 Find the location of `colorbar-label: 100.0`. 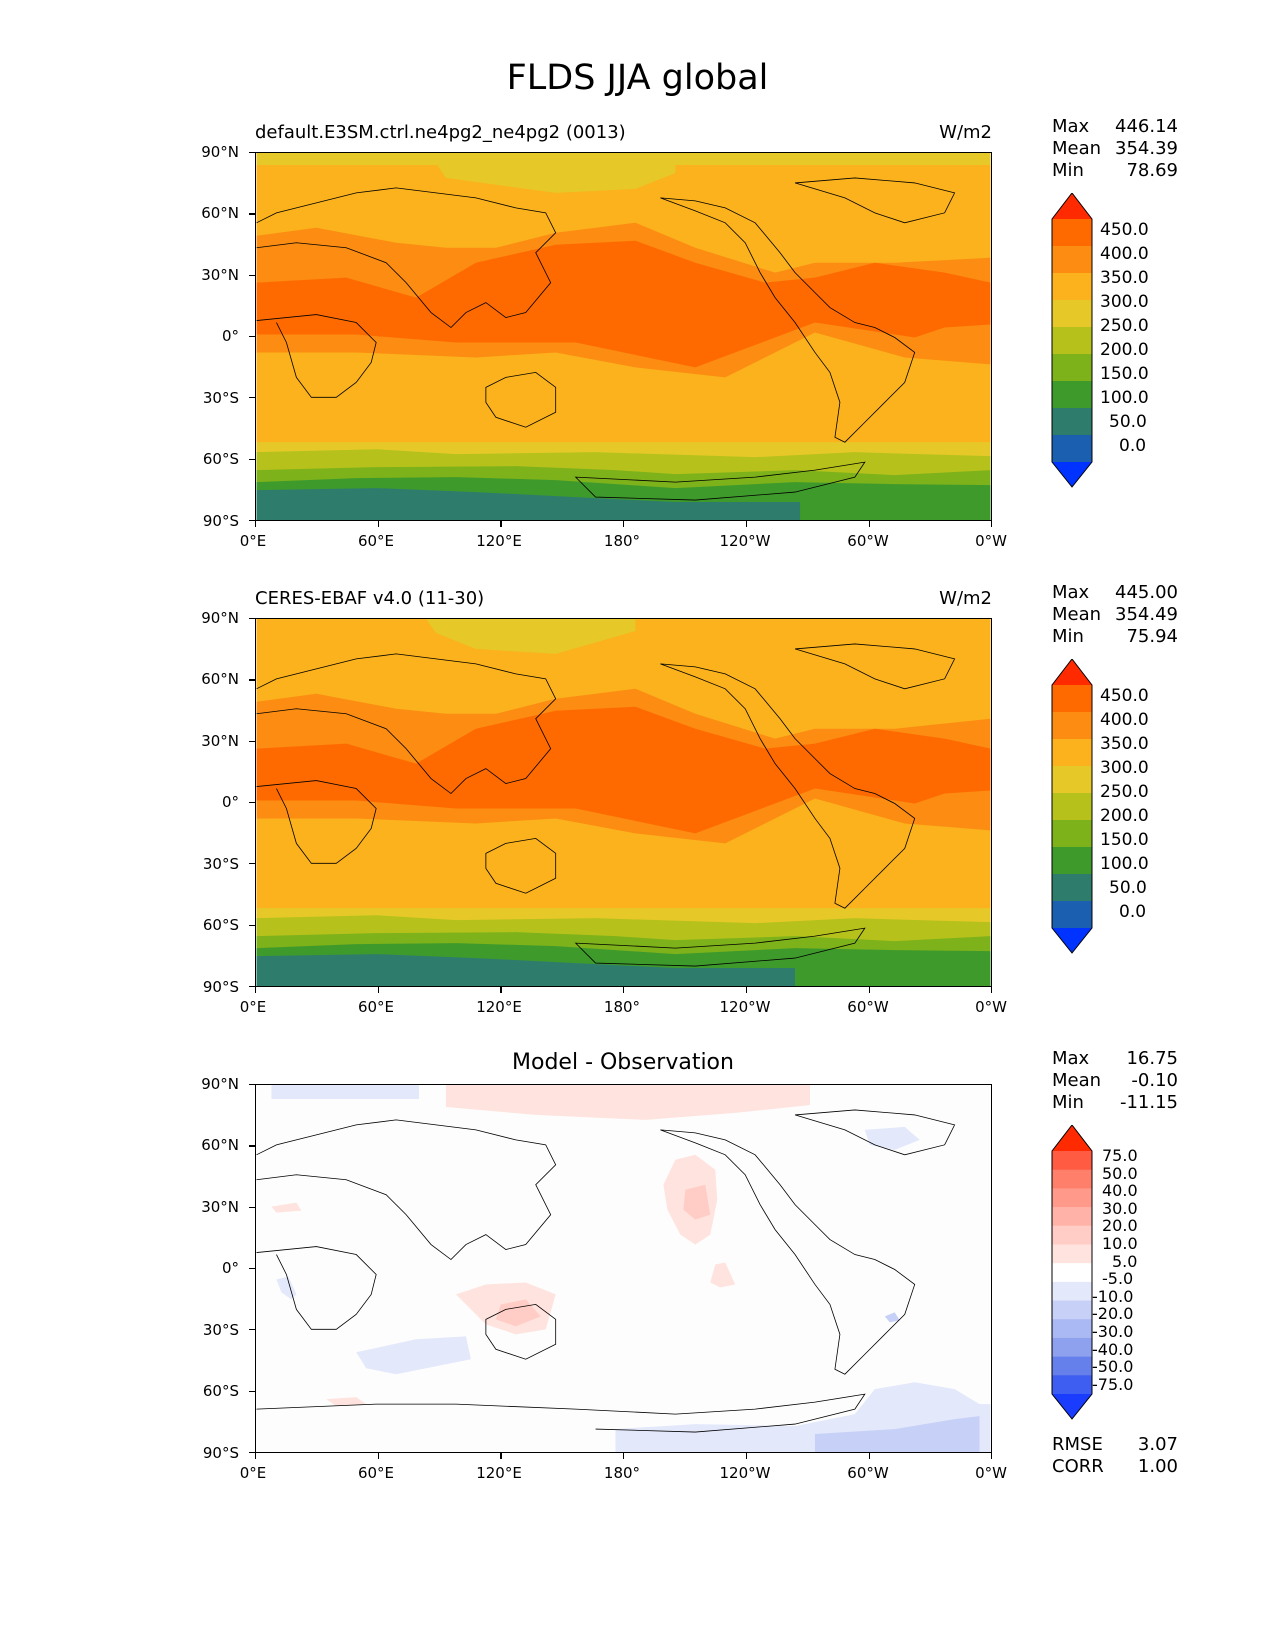

colorbar-label: 100.0 is located at coordinates (1124, 398).